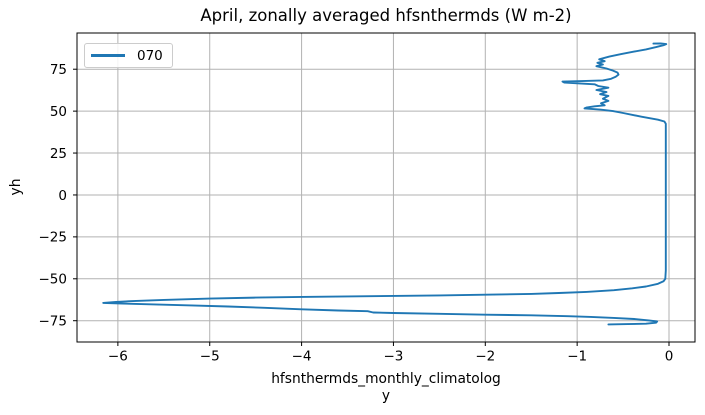  Describe the element at coordinates (58, 154) in the screenshot. I see `y-tick-label: 25` at that location.